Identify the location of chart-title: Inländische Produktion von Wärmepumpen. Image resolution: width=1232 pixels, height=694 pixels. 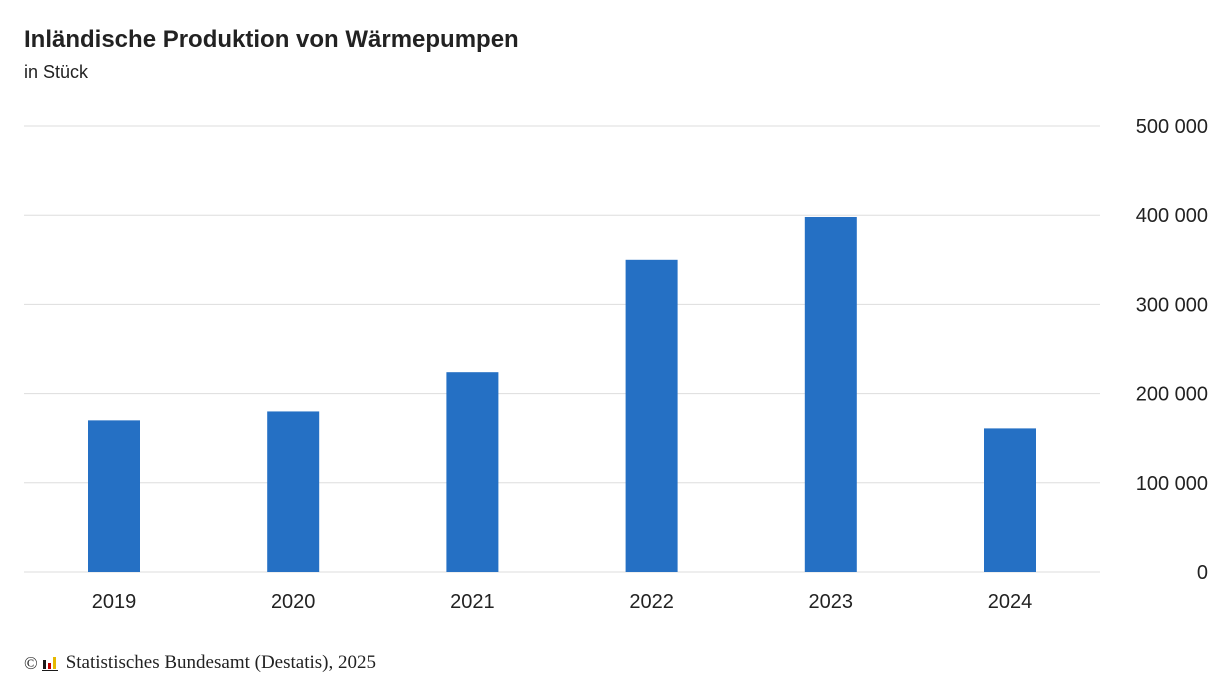
(271, 39).